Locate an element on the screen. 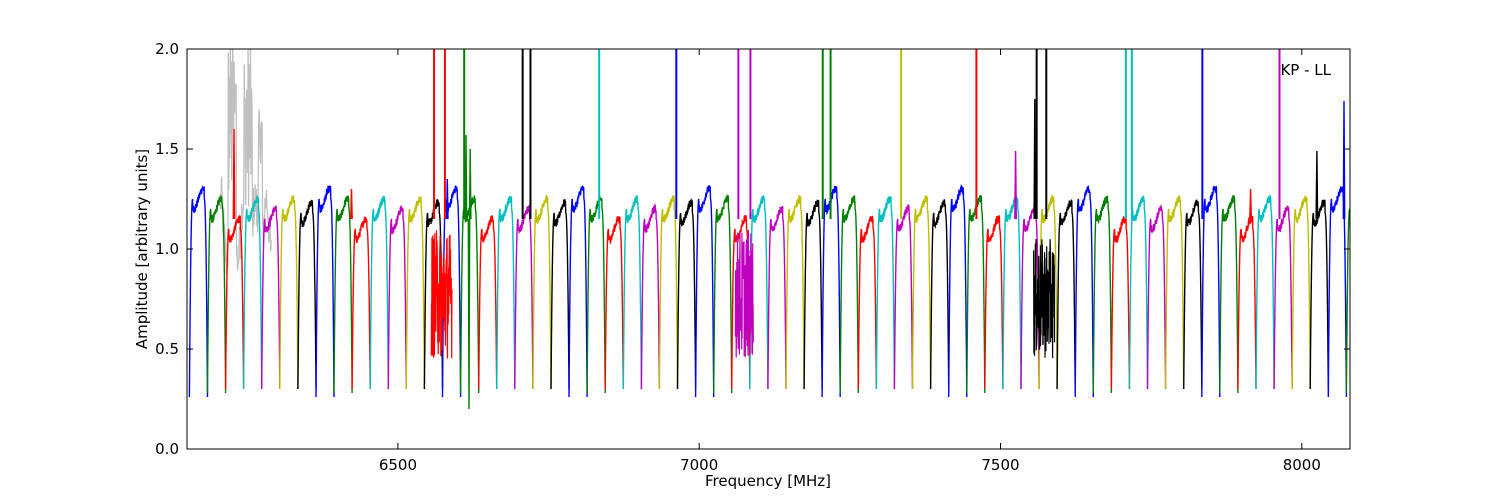 This screenshot has height=500, width=1500. chart-annotation: KP - LL is located at coordinates (1305, 70).